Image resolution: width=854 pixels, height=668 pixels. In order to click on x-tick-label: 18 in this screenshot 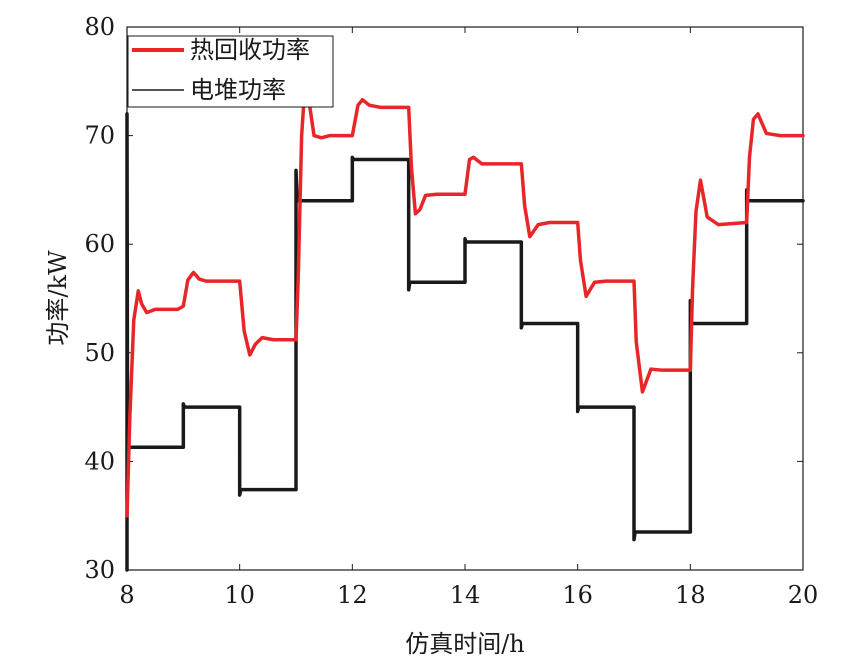, I will do `click(690, 595)`.